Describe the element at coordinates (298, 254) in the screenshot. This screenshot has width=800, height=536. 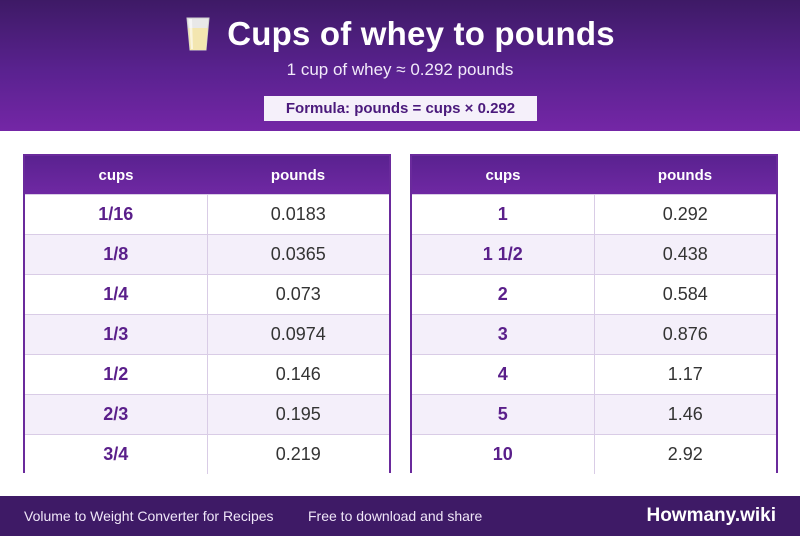
I see `pounds-cell: 0.0365` at that location.